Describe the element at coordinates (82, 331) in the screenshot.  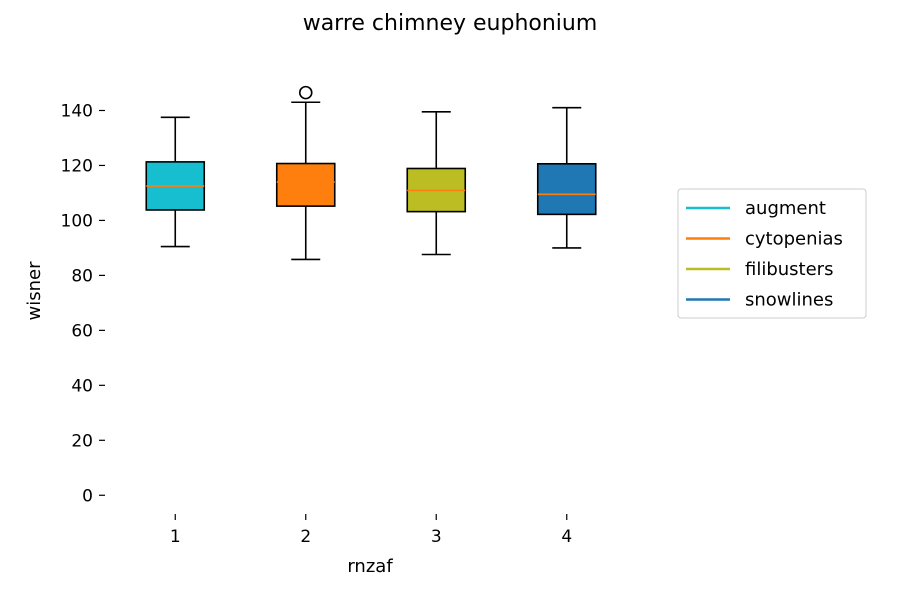
I see `y-tick-label: 60` at that location.